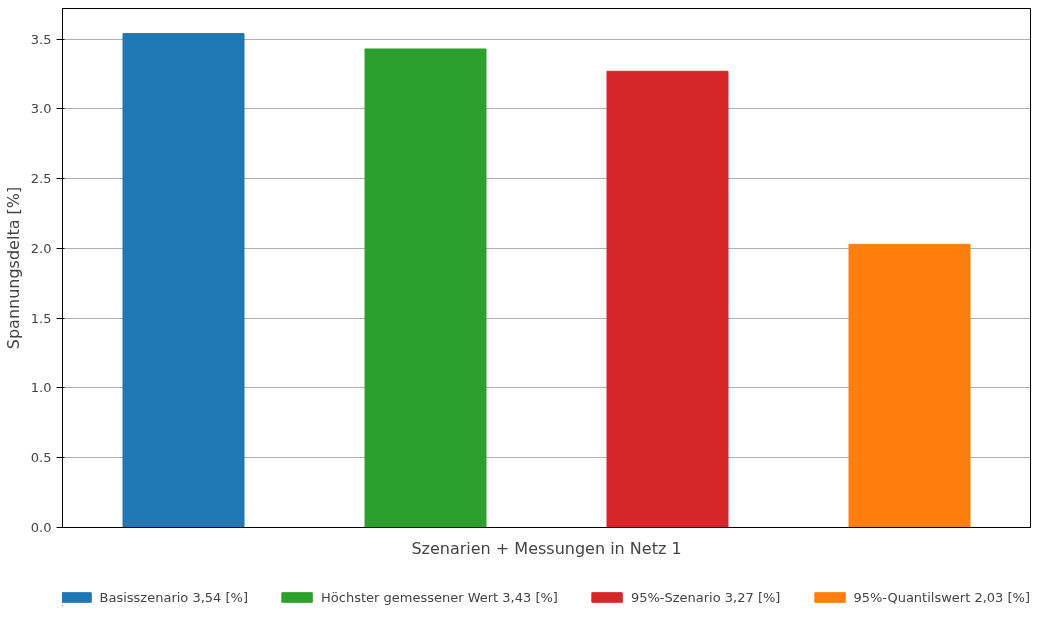 This screenshot has height=617, width=1053. Describe the element at coordinates (41, 179) in the screenshot. I see `y-tick-label: 2.5` at that location.